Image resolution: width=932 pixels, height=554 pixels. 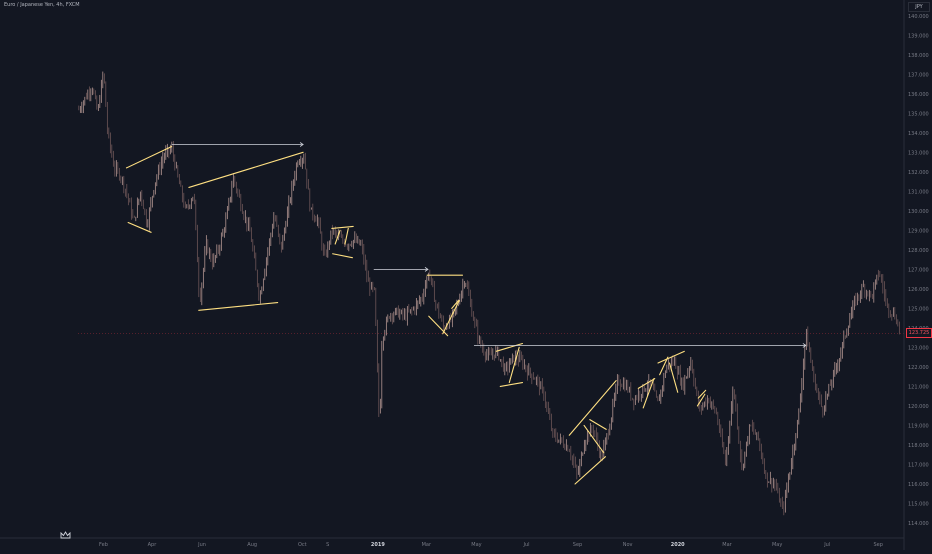 I want to click on price-tick-label: 135.000, so click(x=918, y=114).